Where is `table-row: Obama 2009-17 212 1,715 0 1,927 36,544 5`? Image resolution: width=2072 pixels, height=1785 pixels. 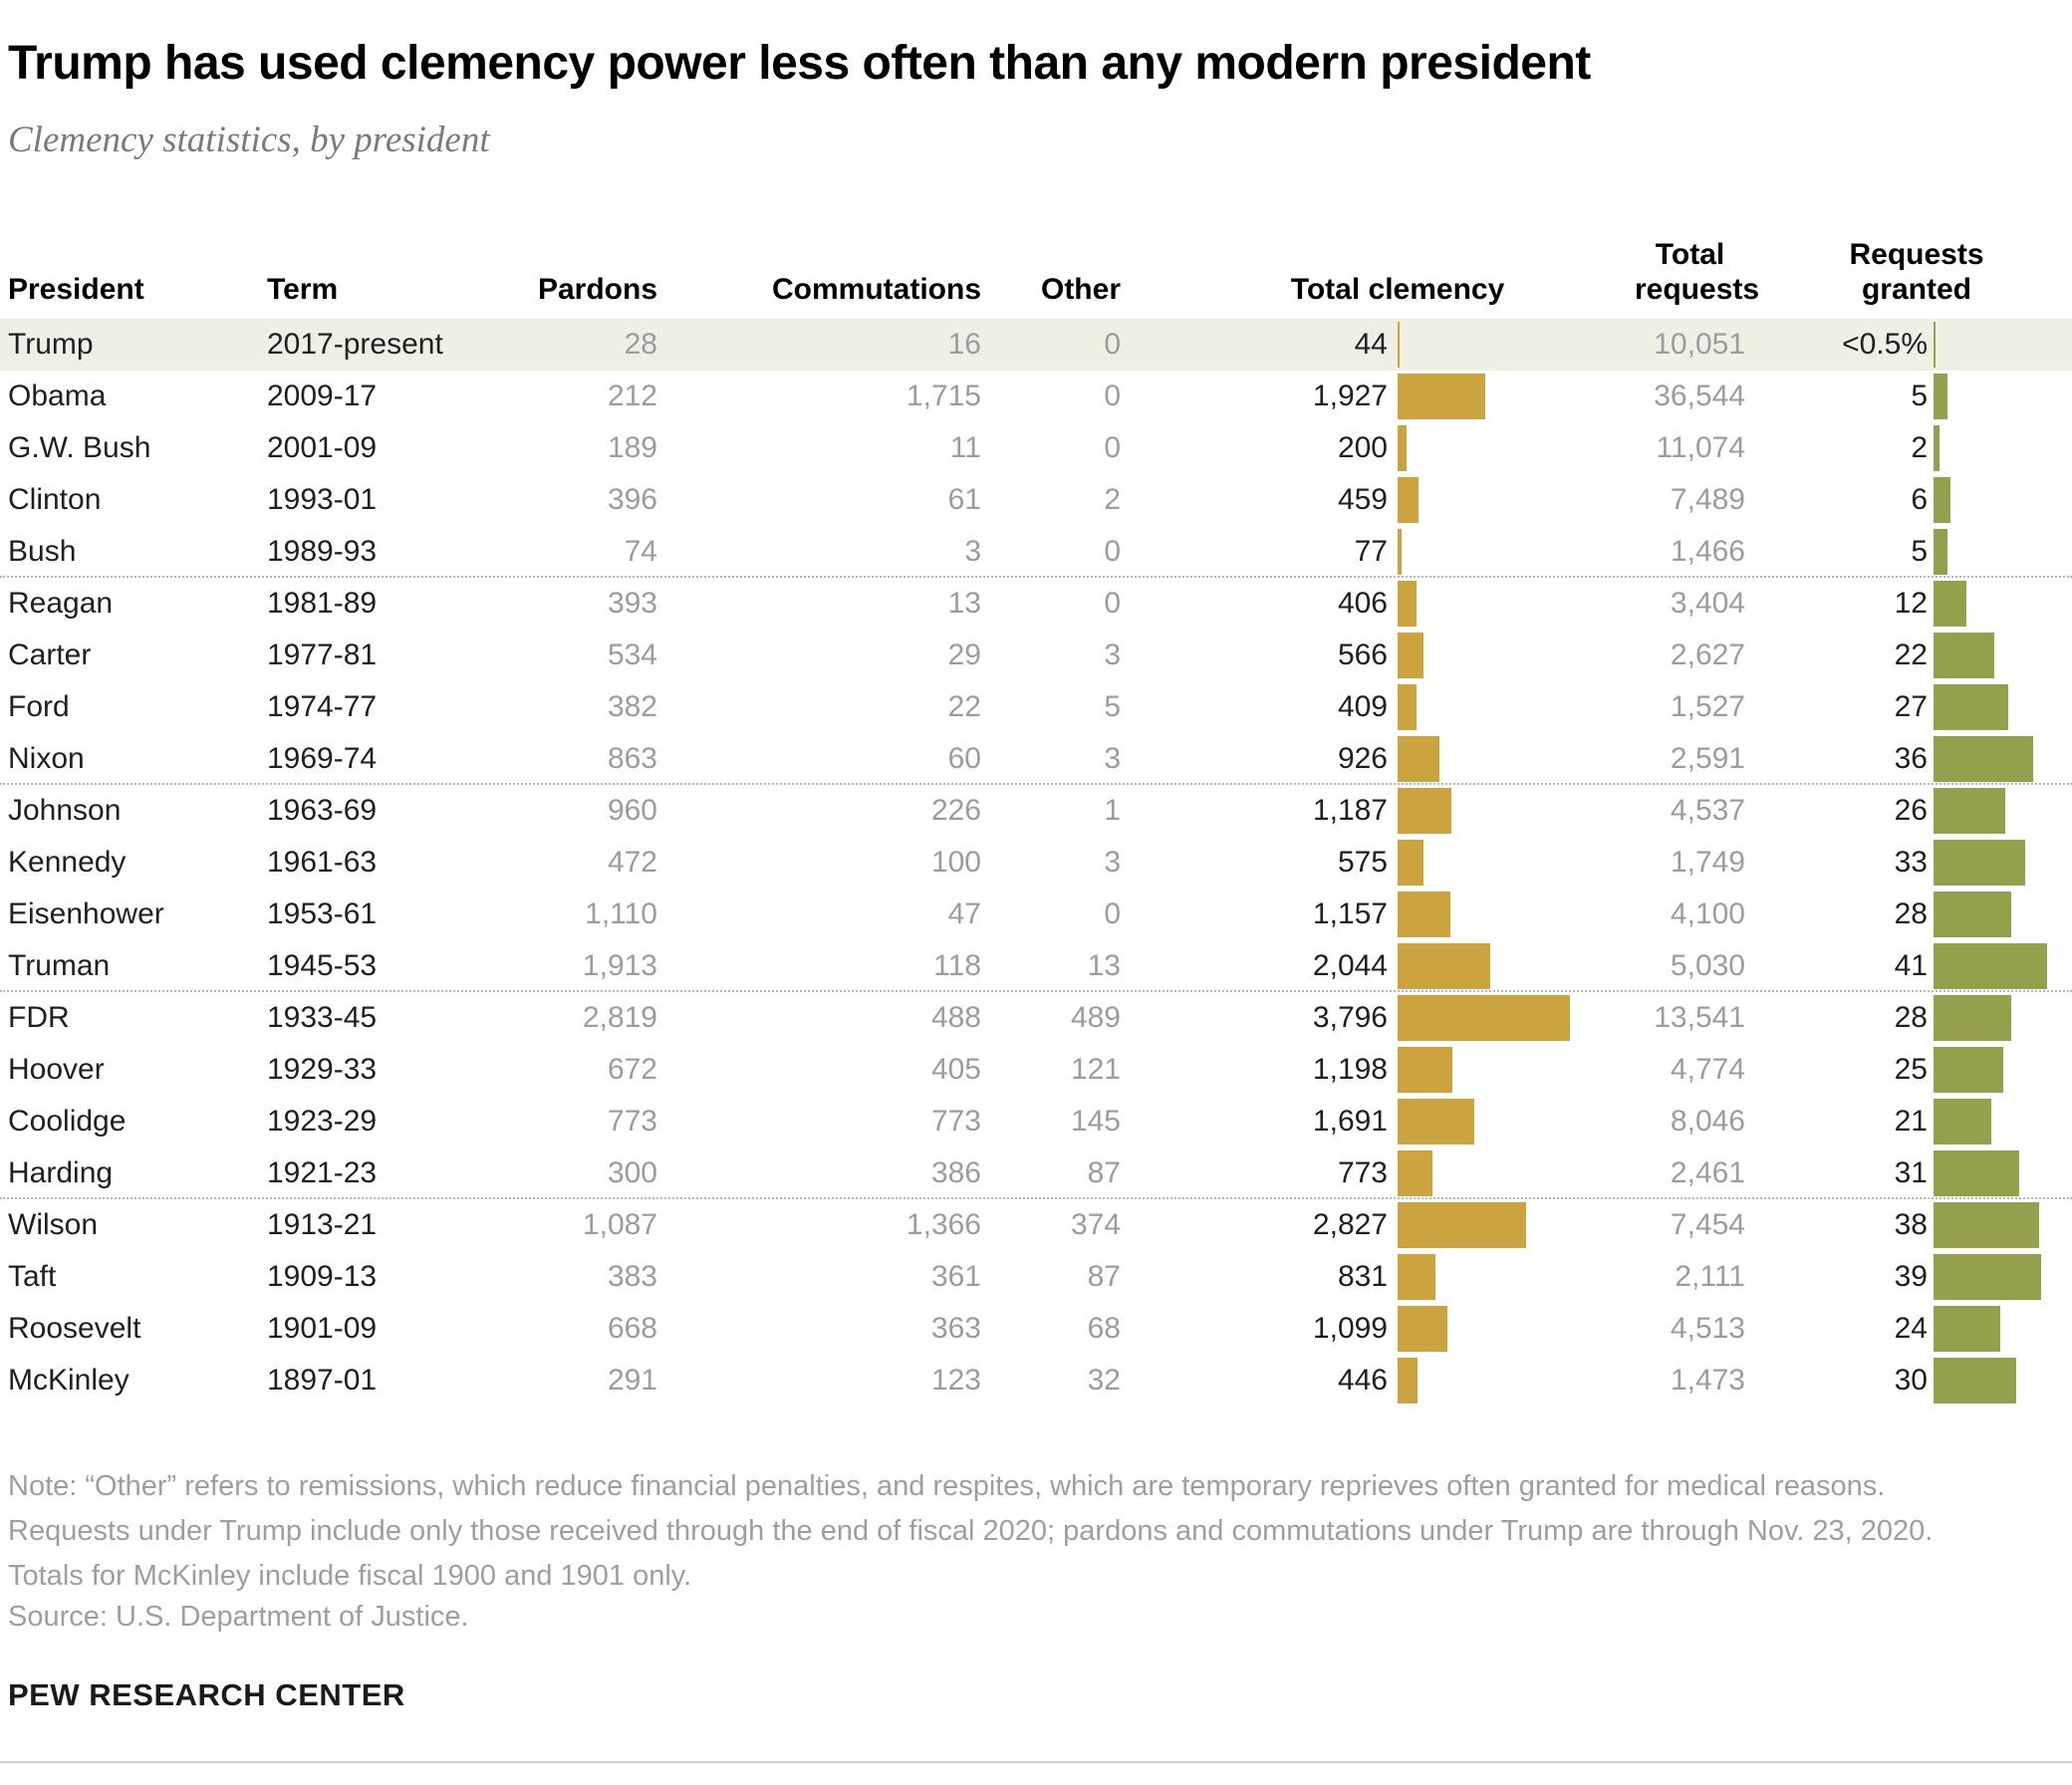
table-row: Obama 2009-17 212 1,715 0 1,927 36,544 5 is located at coordinates (1036, 396).